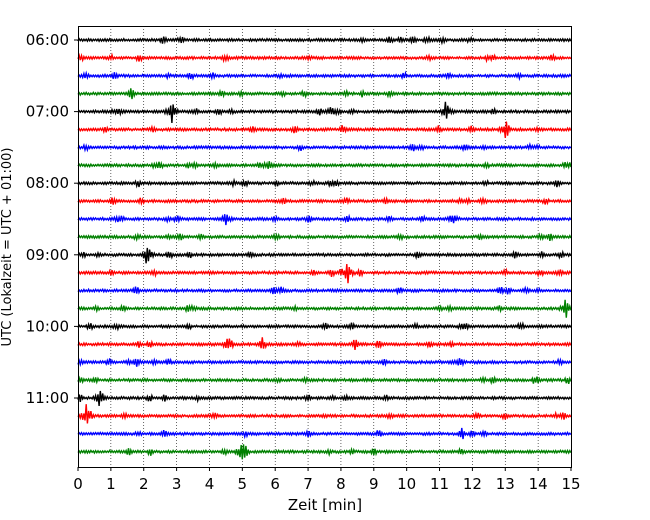 The width and height of the screenshot is (650, 520). I want to click on trace-row-08:15, so click(324, 201).